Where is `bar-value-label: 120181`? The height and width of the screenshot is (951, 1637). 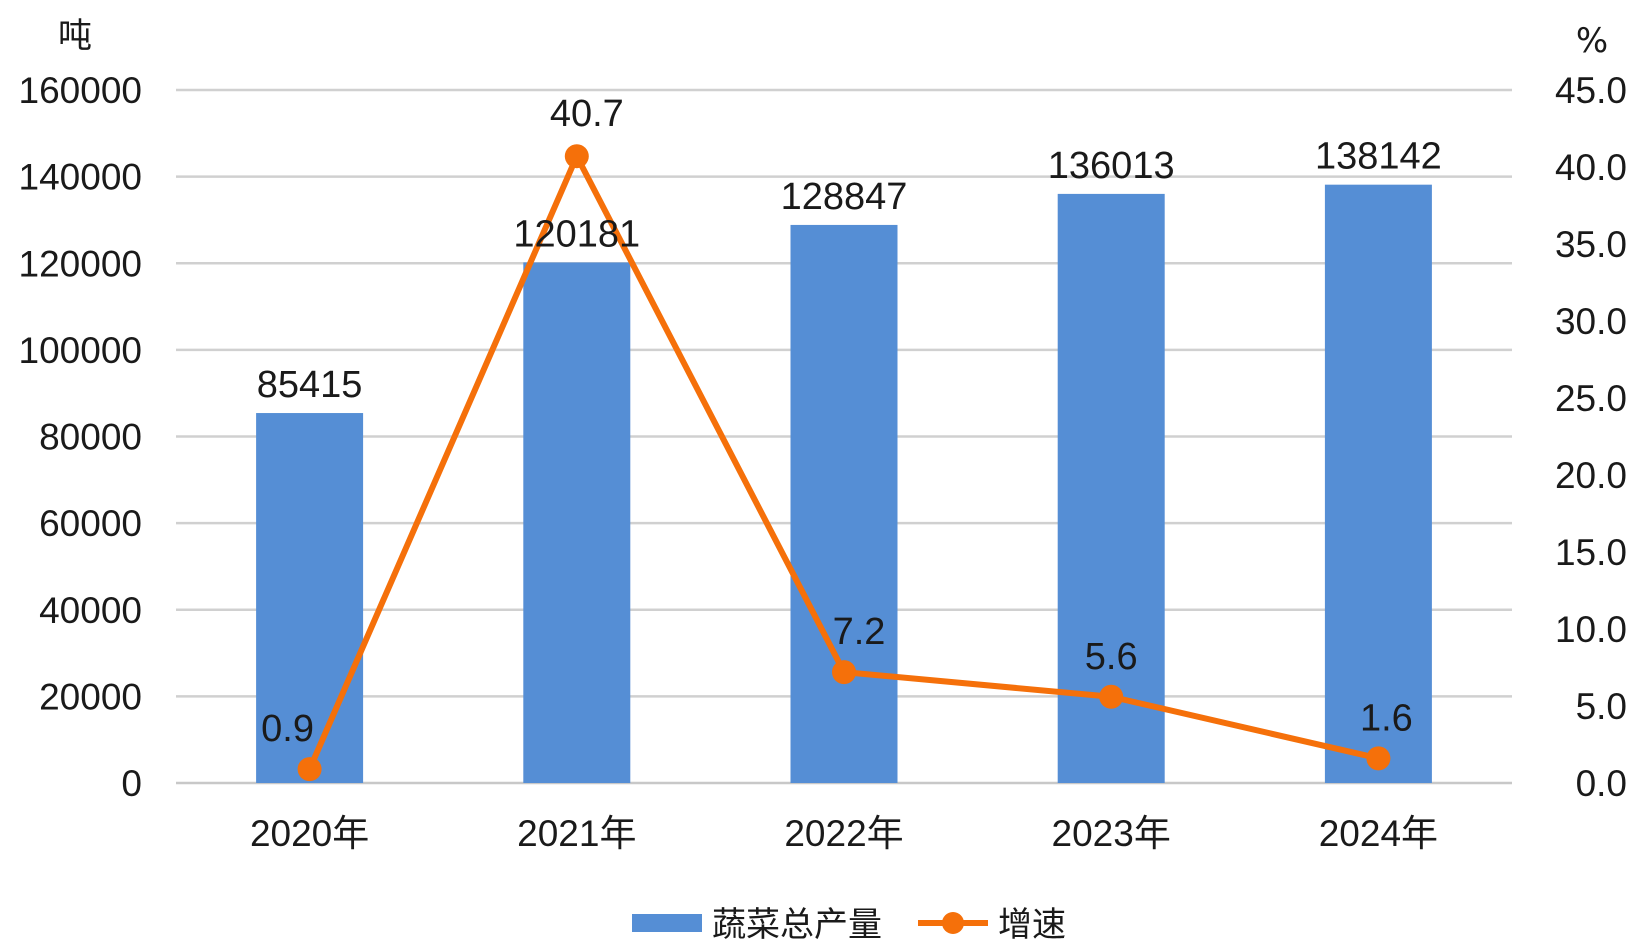
bar-value-label: 120181 is located at coordinates (576, 234).